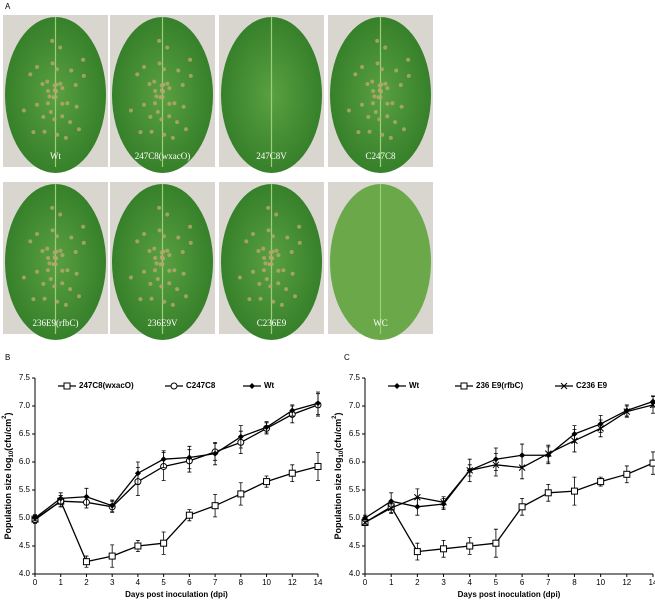  I want to click on y-axis-label-part: 2, so click(335, 417).